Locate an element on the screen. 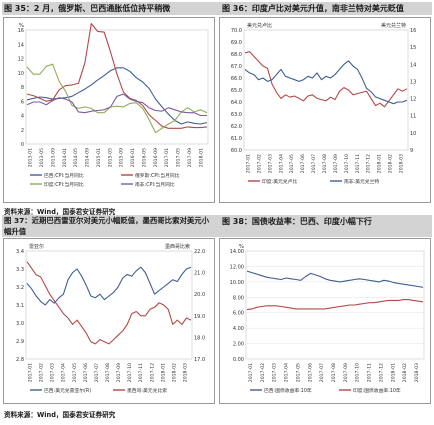 The width and height of the screenshot is (434, 425). y-tick-label-left: 67.0 is located at coordinates (236, 67).